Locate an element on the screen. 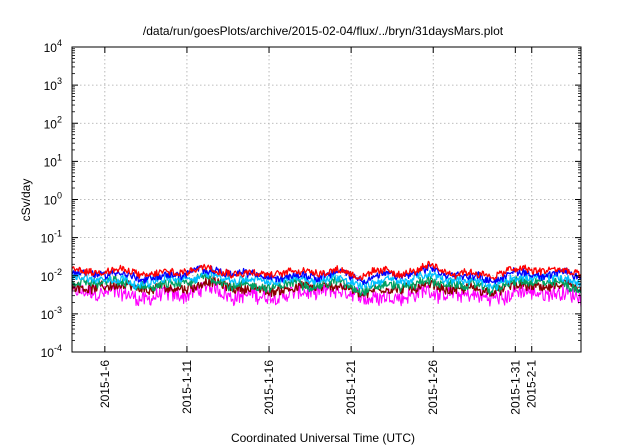 The height and width of the screenshot is (448, 640). y-tick-label: 10¹ is located at coordinates (53, 160).